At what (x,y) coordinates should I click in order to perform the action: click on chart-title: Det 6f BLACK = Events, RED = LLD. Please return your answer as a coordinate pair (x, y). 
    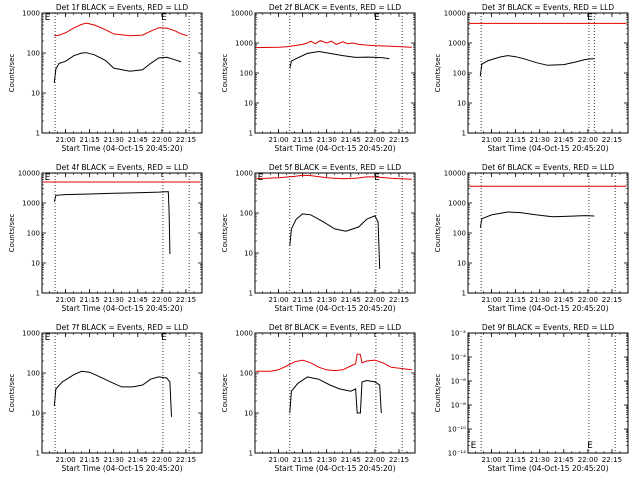
    Looking at the image, I should click on (548, 167).